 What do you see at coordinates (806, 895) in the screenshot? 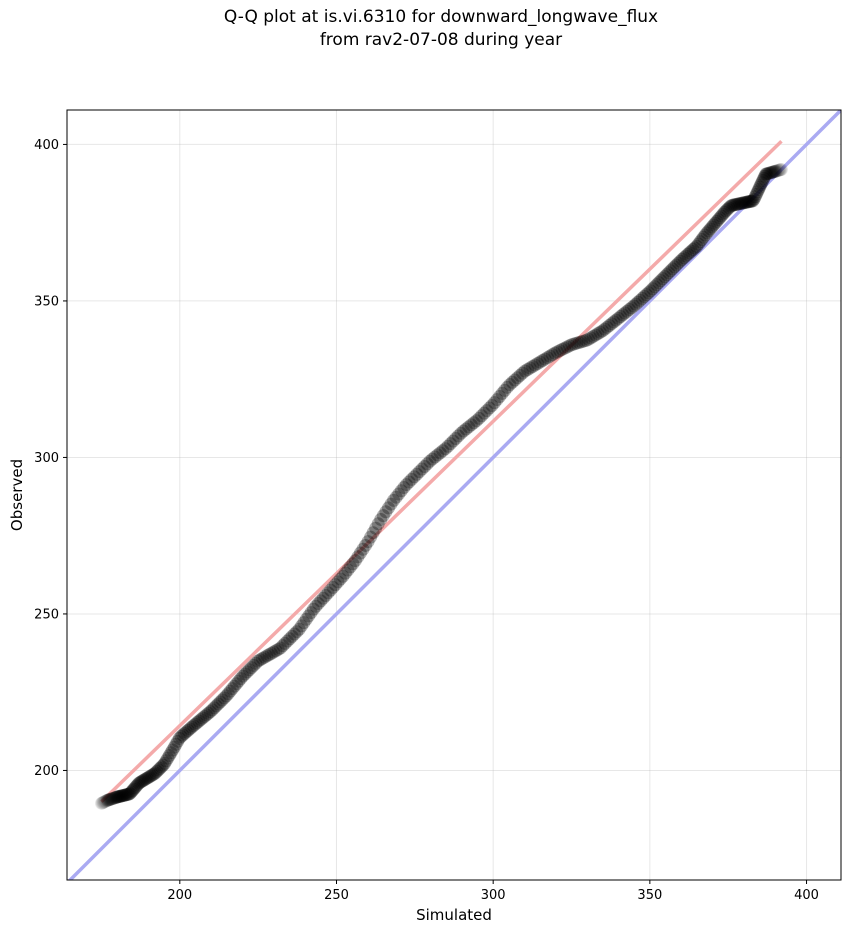
I see `x-tick-label: 400` at bounding box center [806, 895].